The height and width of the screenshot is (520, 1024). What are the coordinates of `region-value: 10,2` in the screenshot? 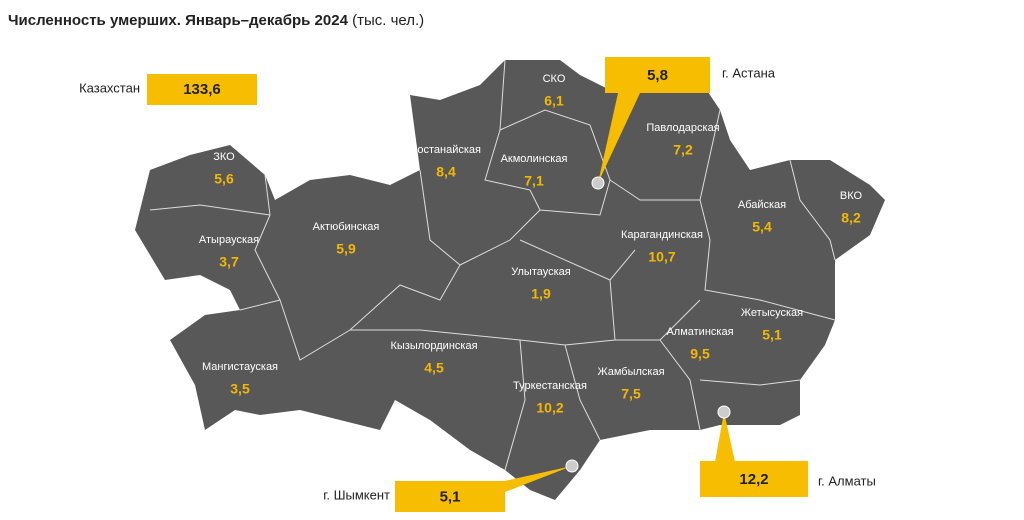 It's located at (549, 408).